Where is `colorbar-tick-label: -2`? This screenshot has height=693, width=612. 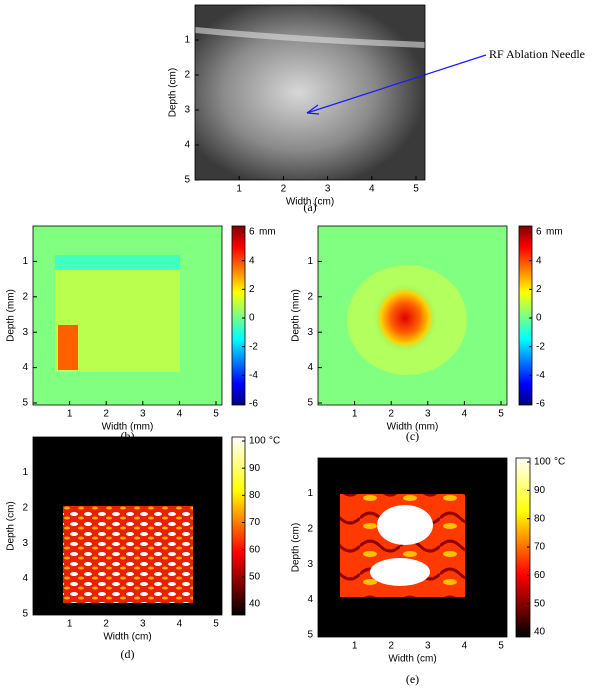
colorbar-tick-label: -2 is located at coordinates (253, 346).